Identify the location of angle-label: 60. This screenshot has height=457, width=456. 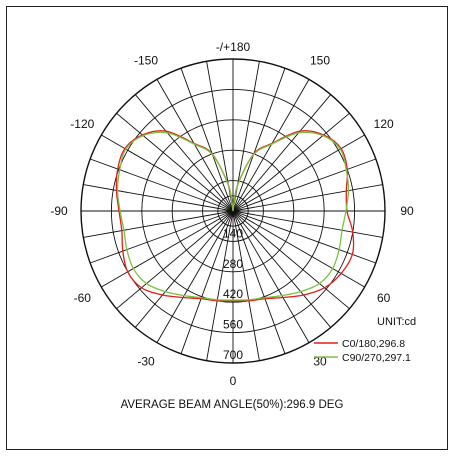
(384, 298).